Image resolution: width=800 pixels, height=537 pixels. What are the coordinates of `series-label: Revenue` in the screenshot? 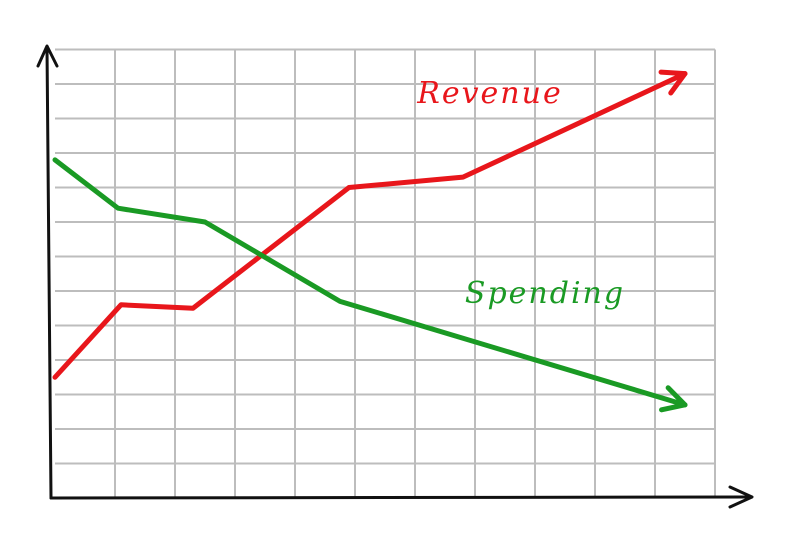 It's located at (489, 93).